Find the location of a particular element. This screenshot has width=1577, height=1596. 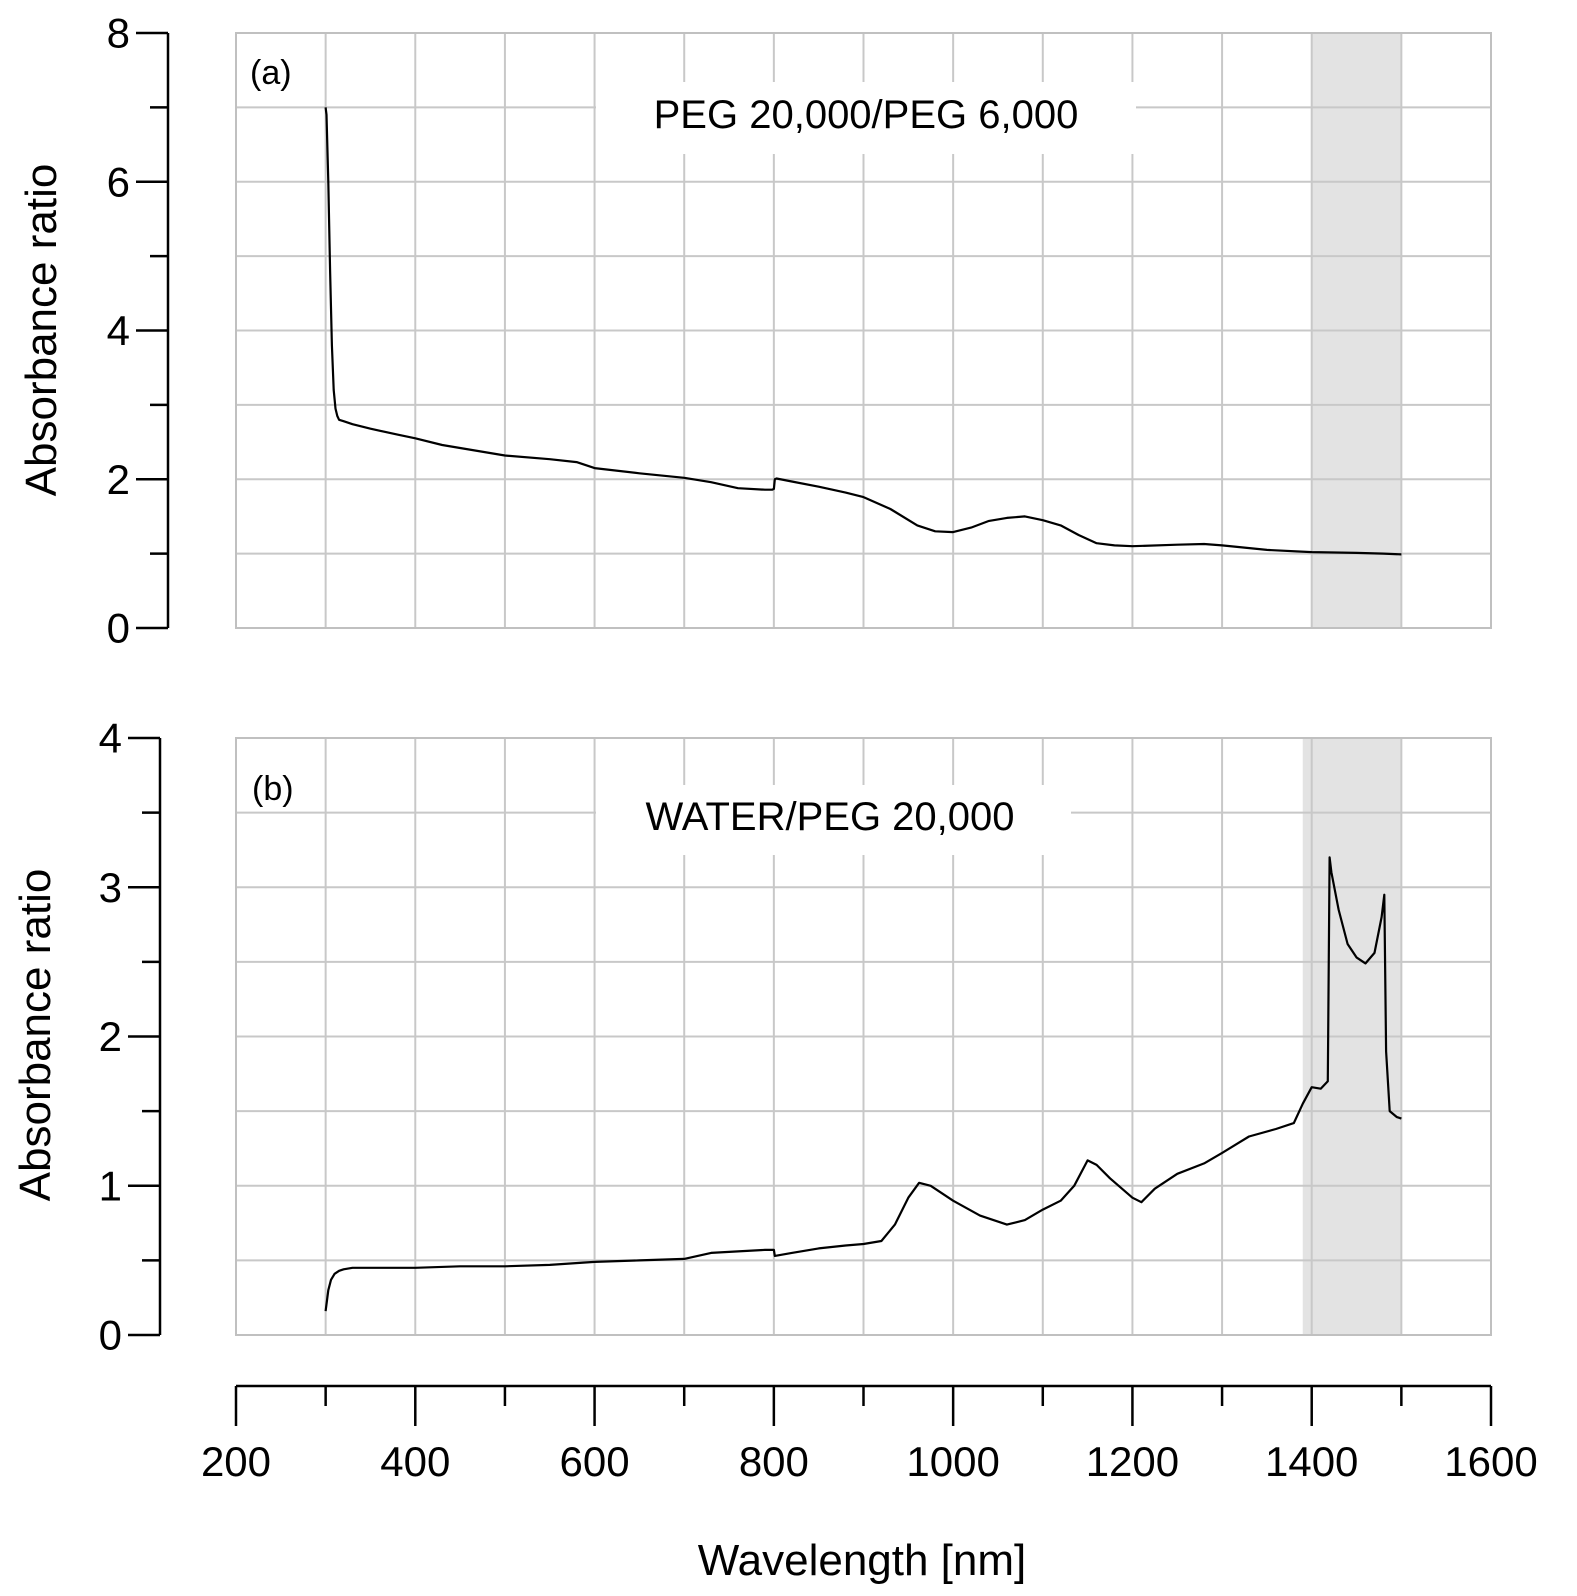

x-tick-label-600: 600 is located at coordinates (595, 1461).